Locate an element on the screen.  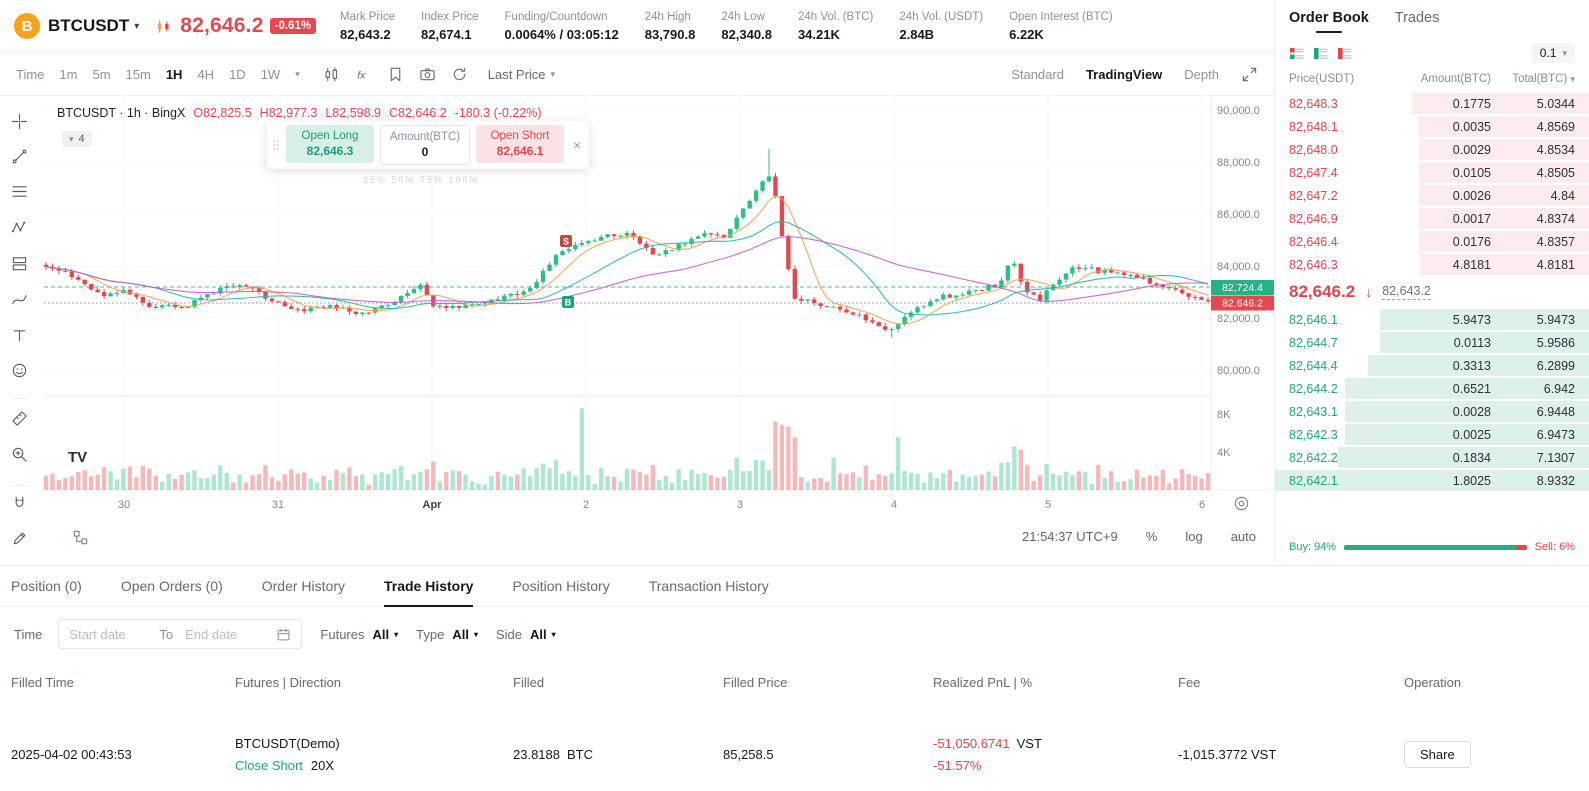
tab-order-history: Order History is located at coordinates (303, 586).